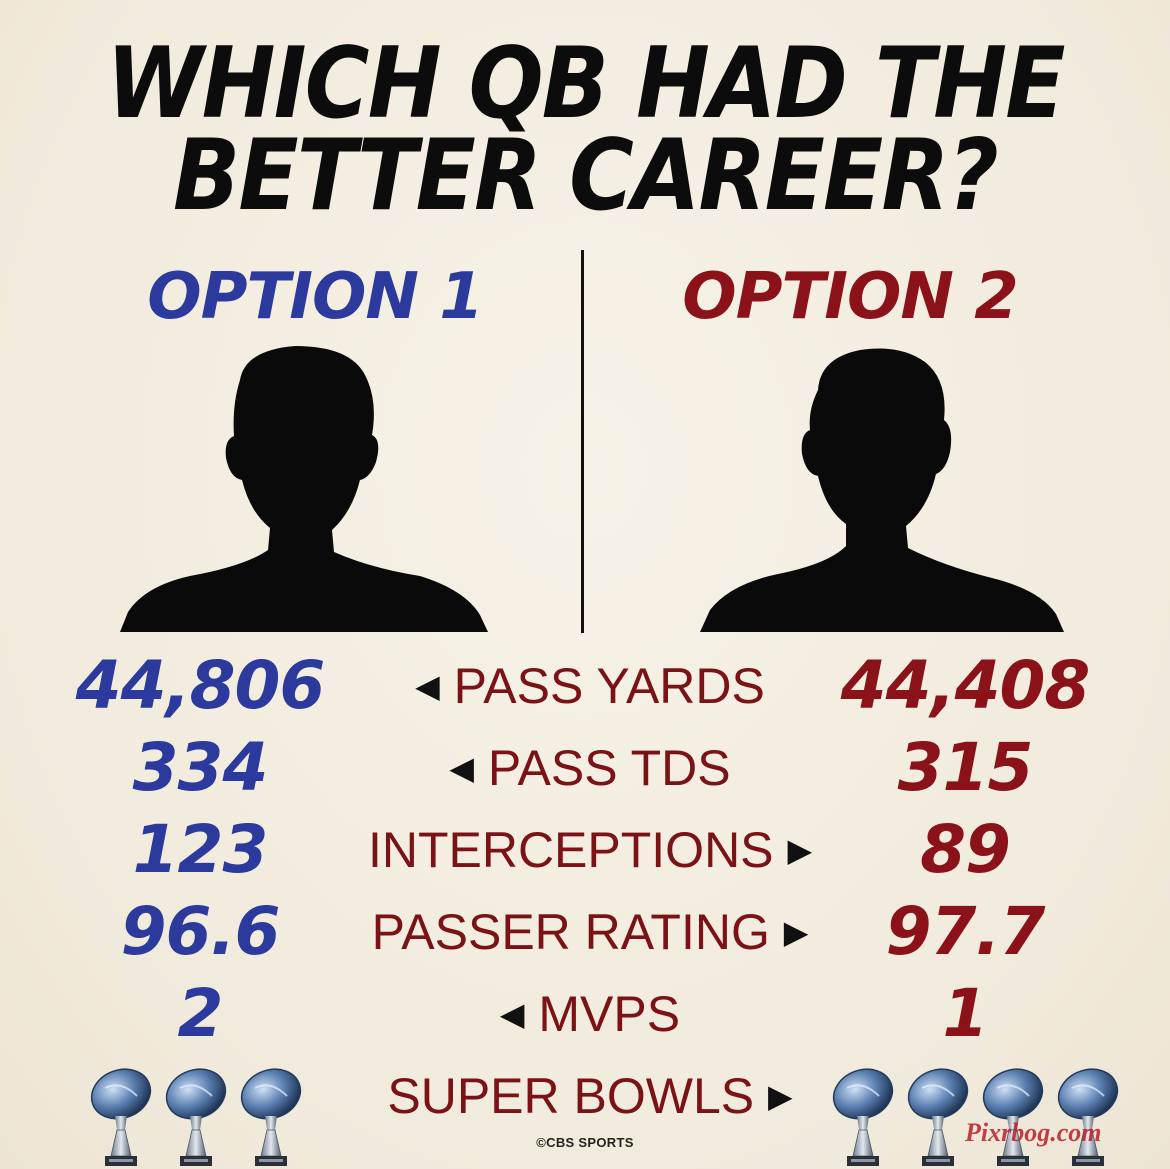 This screenshot has width=1170, height=1169. I want to click on option-2-pass-yards: 44,408, so click(965, 685).